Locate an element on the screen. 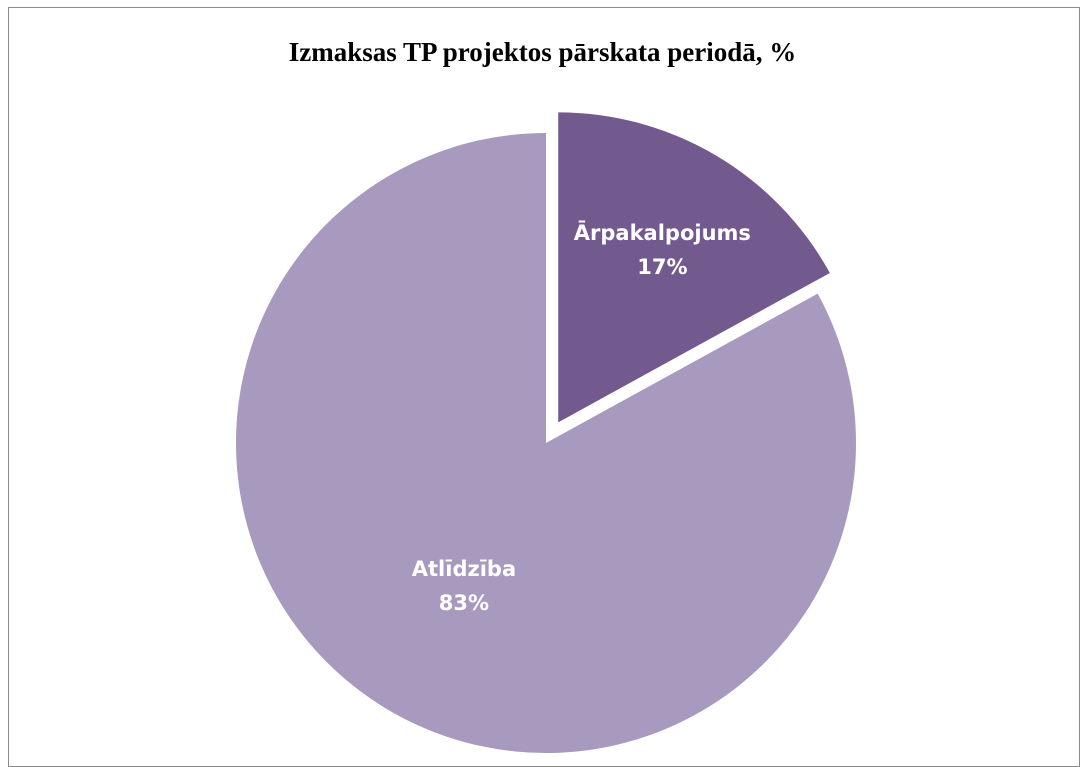  slice-value-label-2: 83% is located at coordinates (464, 603).